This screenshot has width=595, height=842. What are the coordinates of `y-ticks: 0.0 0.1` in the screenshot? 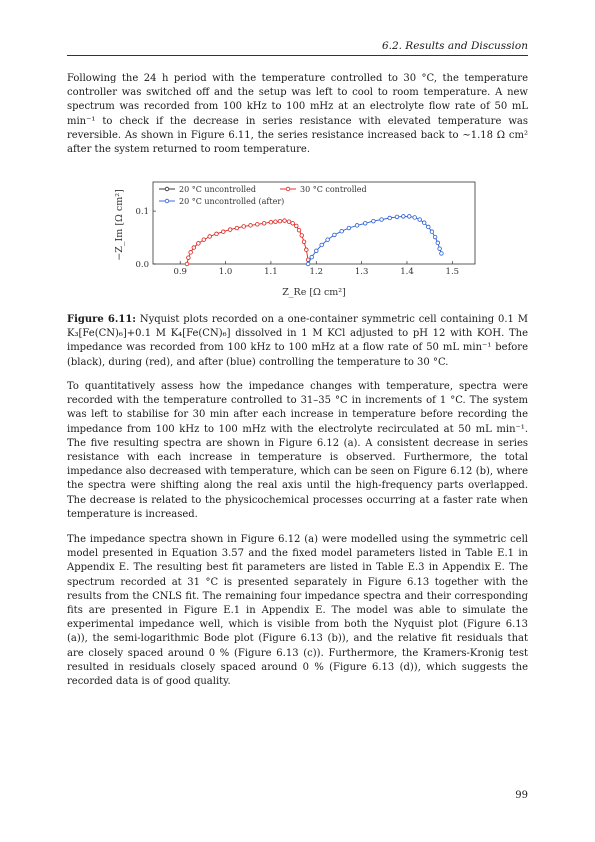 It's located at (145, 238).